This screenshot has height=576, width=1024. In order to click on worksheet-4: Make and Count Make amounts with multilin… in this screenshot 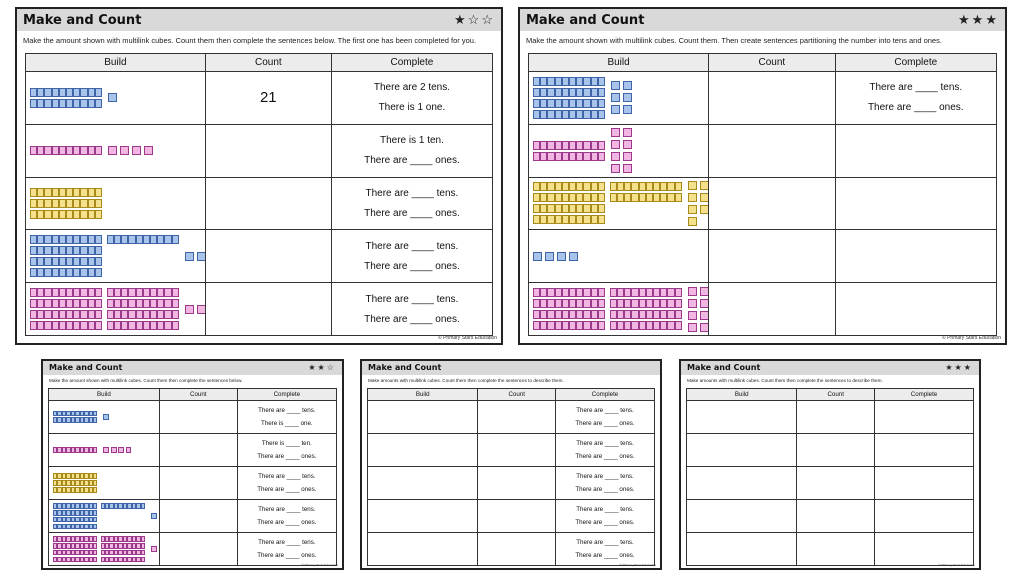, I will do `click(511, 464)`.